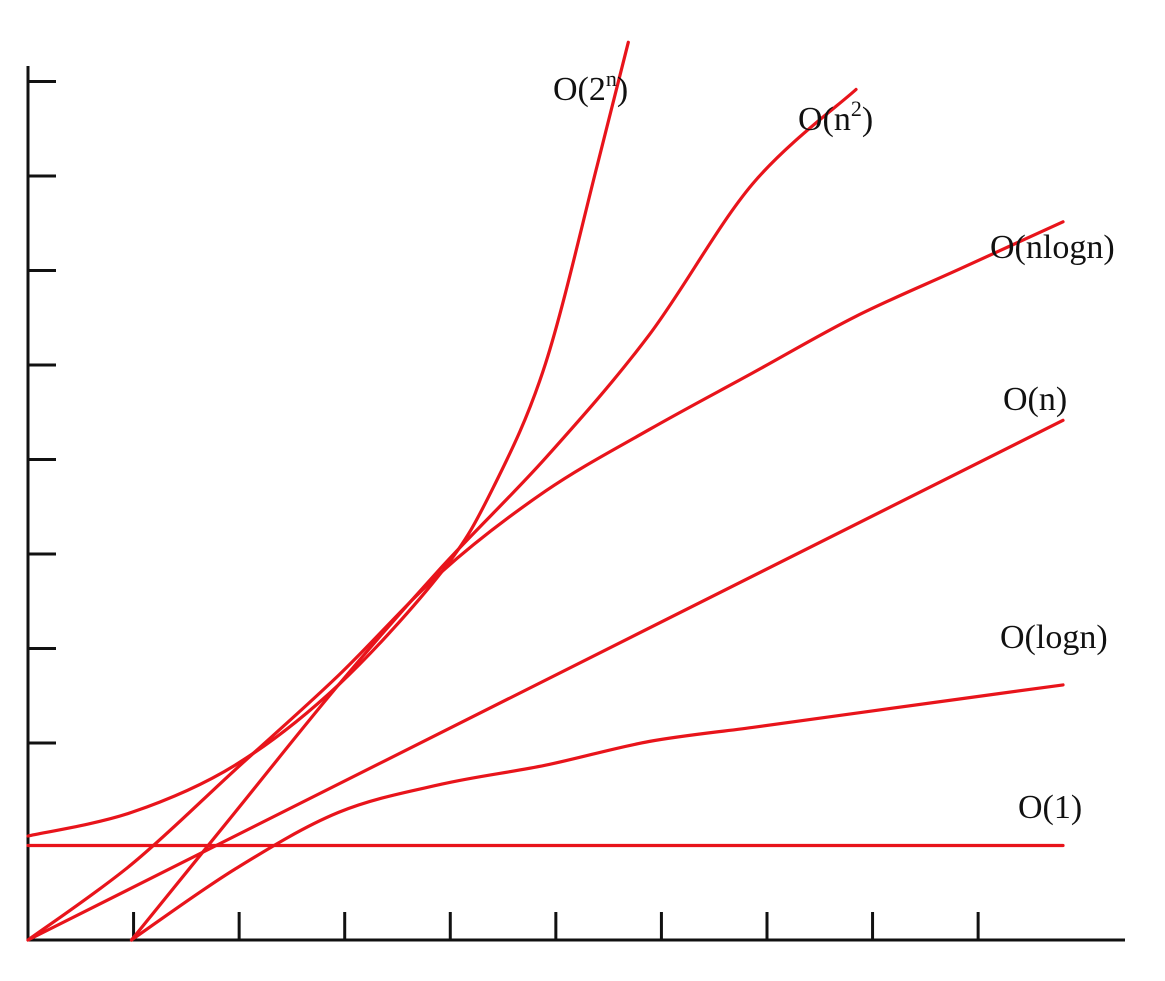 The height and width of the screenshot is (981, 1165). What do you see at coordinates (835, 117) in the screenshot?
I see `series-label-4: O(n2)` at bounding box center [835, 117].